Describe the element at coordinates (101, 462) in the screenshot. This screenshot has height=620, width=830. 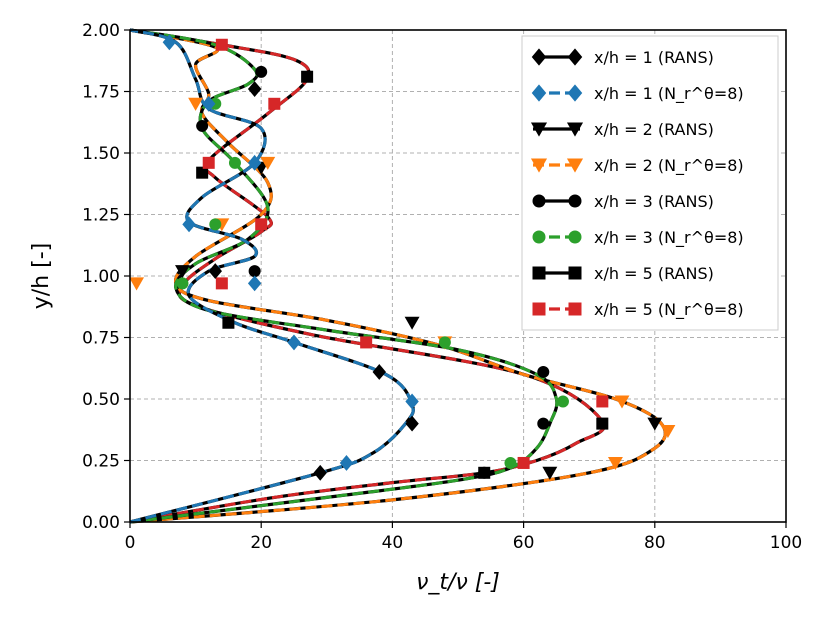
I see `y-tick-label: 0.25` at that location.